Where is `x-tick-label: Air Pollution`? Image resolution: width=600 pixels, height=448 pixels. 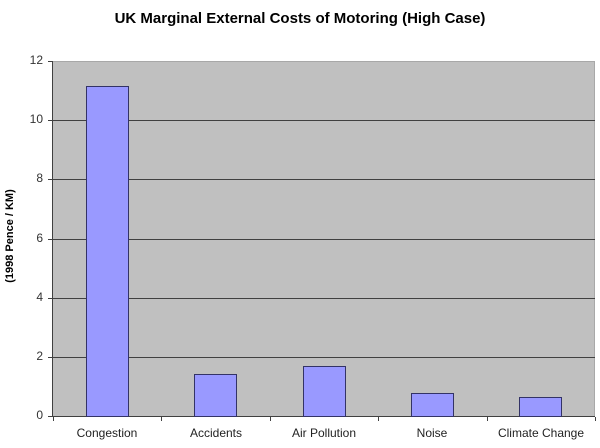
x-tick-label: Air Pollution is located at coordinates (324, 433).